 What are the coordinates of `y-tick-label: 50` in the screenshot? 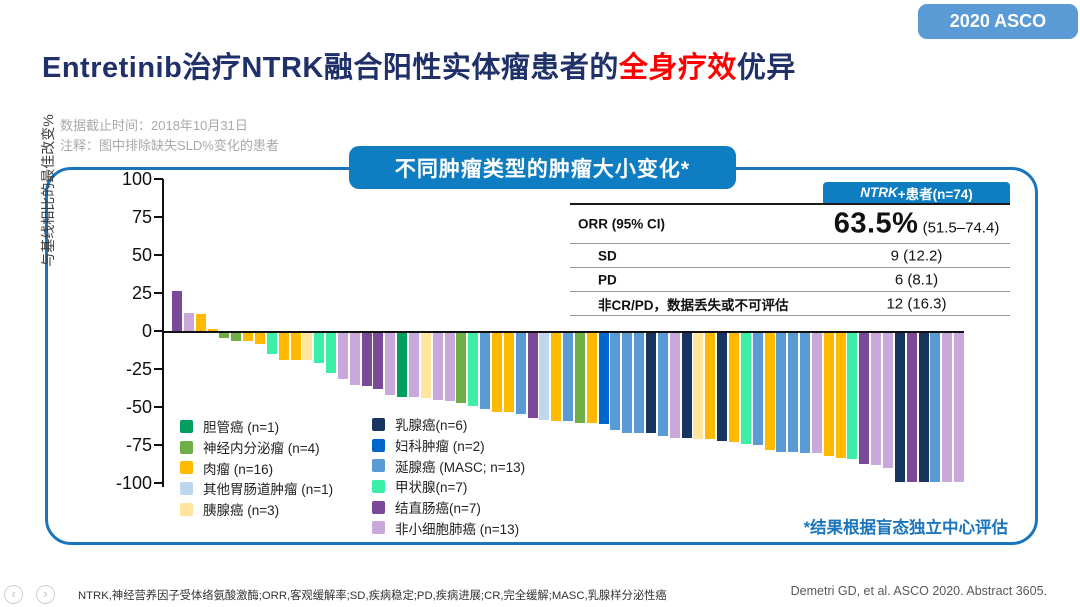 It's located at (141, 255).